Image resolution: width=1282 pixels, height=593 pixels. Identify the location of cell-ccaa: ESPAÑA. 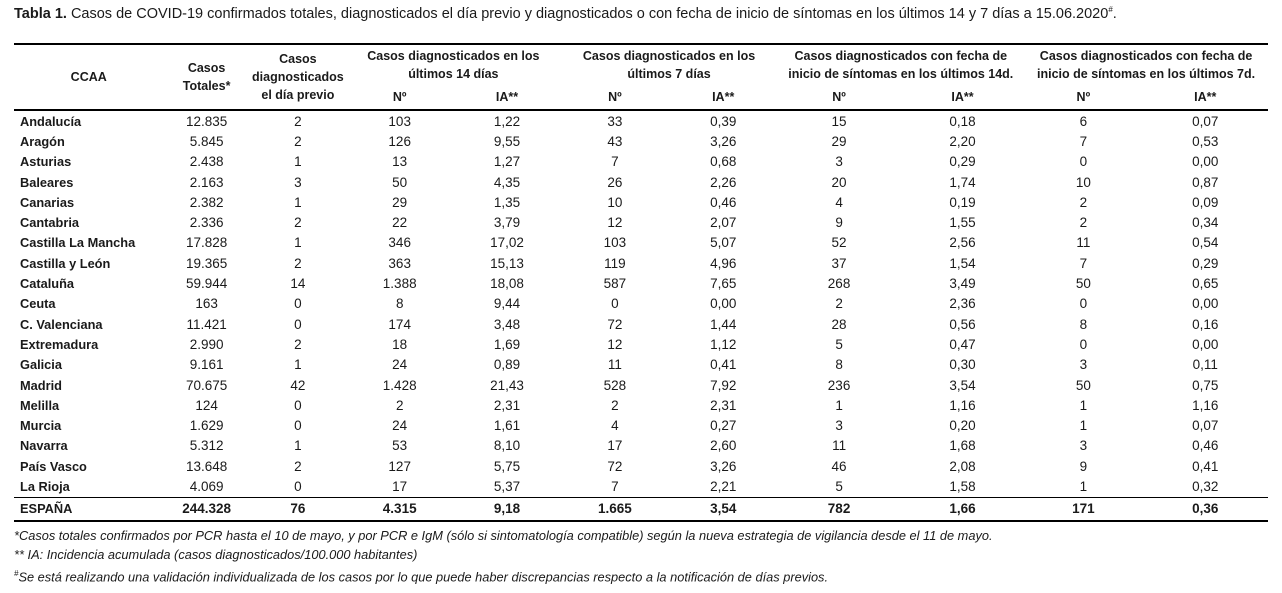
(46, 509).